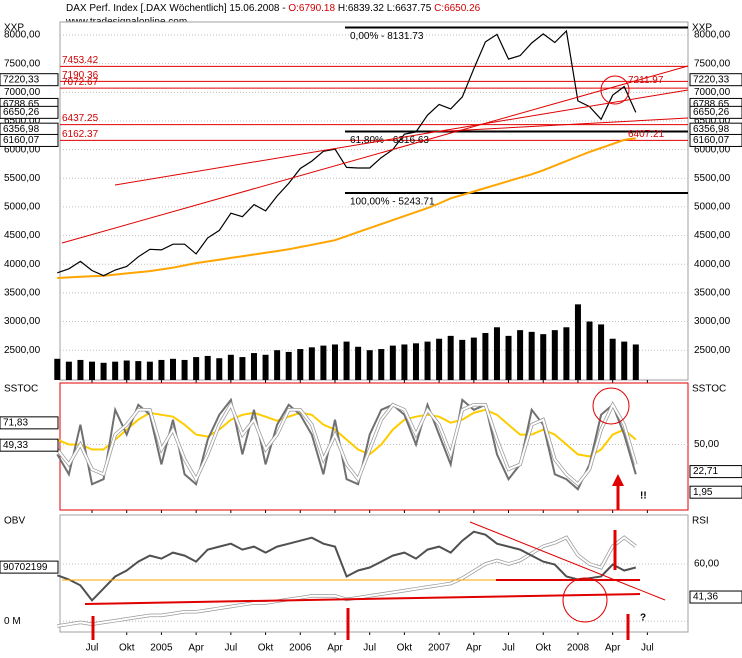 Image resolution: width=742 pixels, height=658 pixels. Describe the element at coordinates (711, 79) in the screenshot. I see `value-box-label: 7220,33` at that location.